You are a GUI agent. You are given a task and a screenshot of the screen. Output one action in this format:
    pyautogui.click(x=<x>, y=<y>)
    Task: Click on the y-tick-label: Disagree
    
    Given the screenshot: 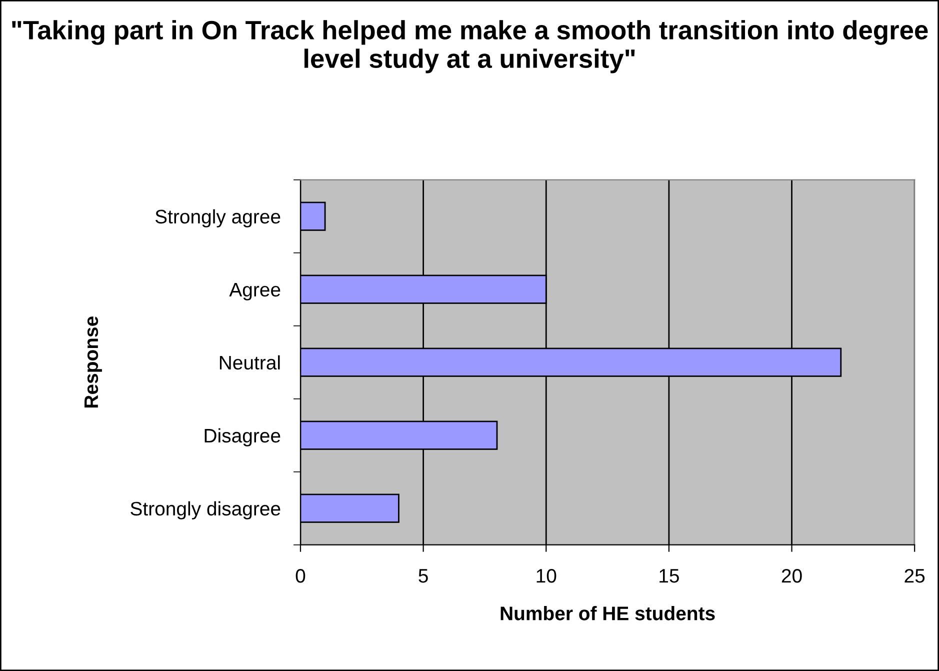 What is the action you would take?
    pyautogui.click(x=242, y=437)
    